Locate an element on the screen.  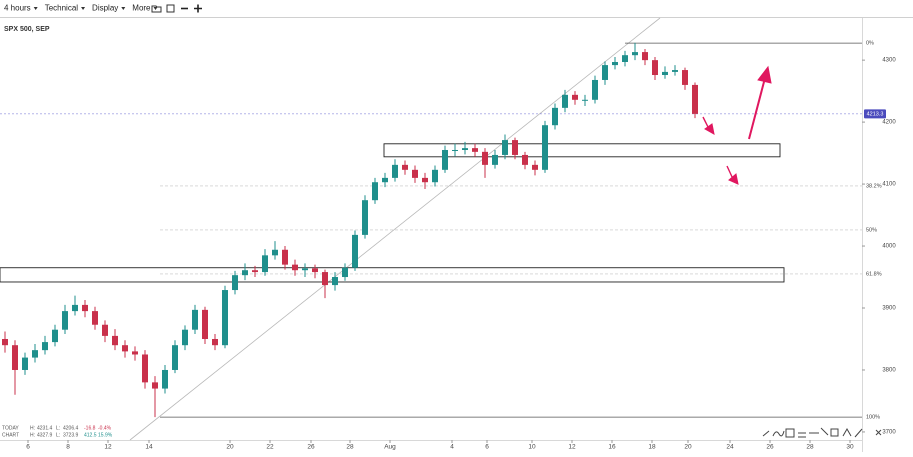
toolbar-menu: Technical is located at coordinates (62, 8).